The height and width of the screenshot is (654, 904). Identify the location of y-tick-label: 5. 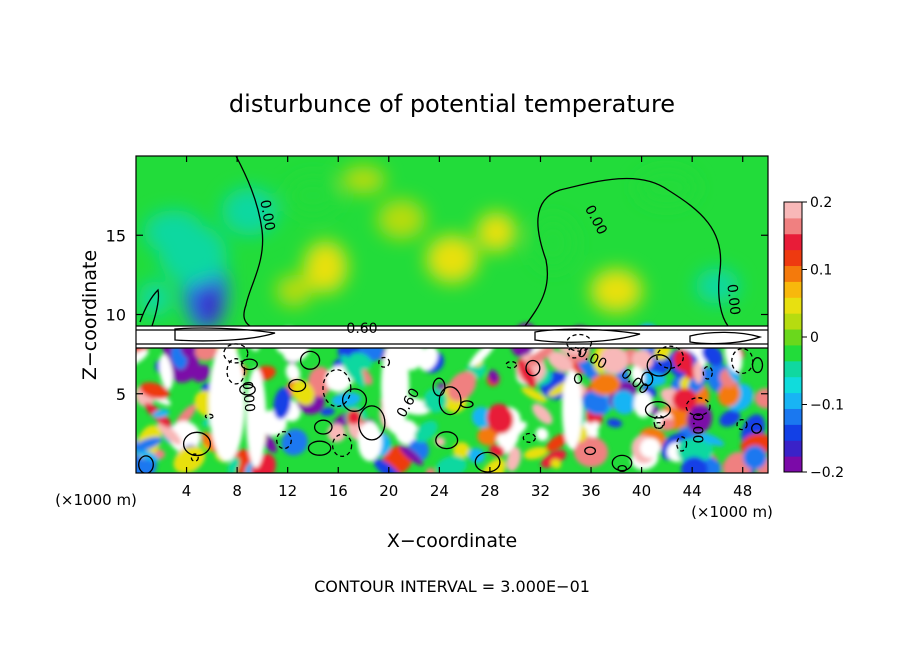
(121, 394).